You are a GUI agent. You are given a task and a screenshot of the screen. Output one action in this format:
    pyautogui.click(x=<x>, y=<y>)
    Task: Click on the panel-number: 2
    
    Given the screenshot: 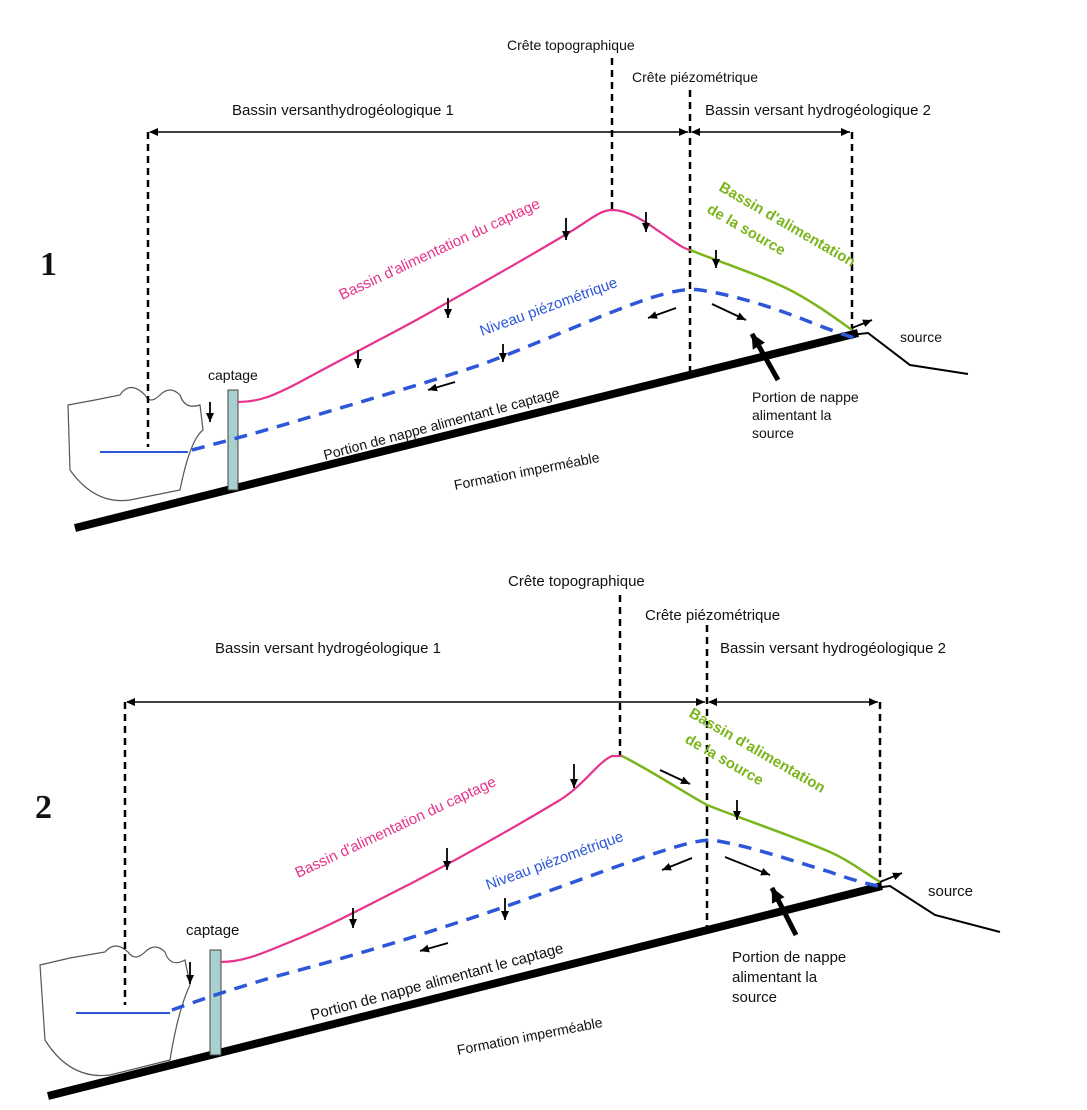 What is the action you would take?
    pyautogui.click(x=43, y=807)
    